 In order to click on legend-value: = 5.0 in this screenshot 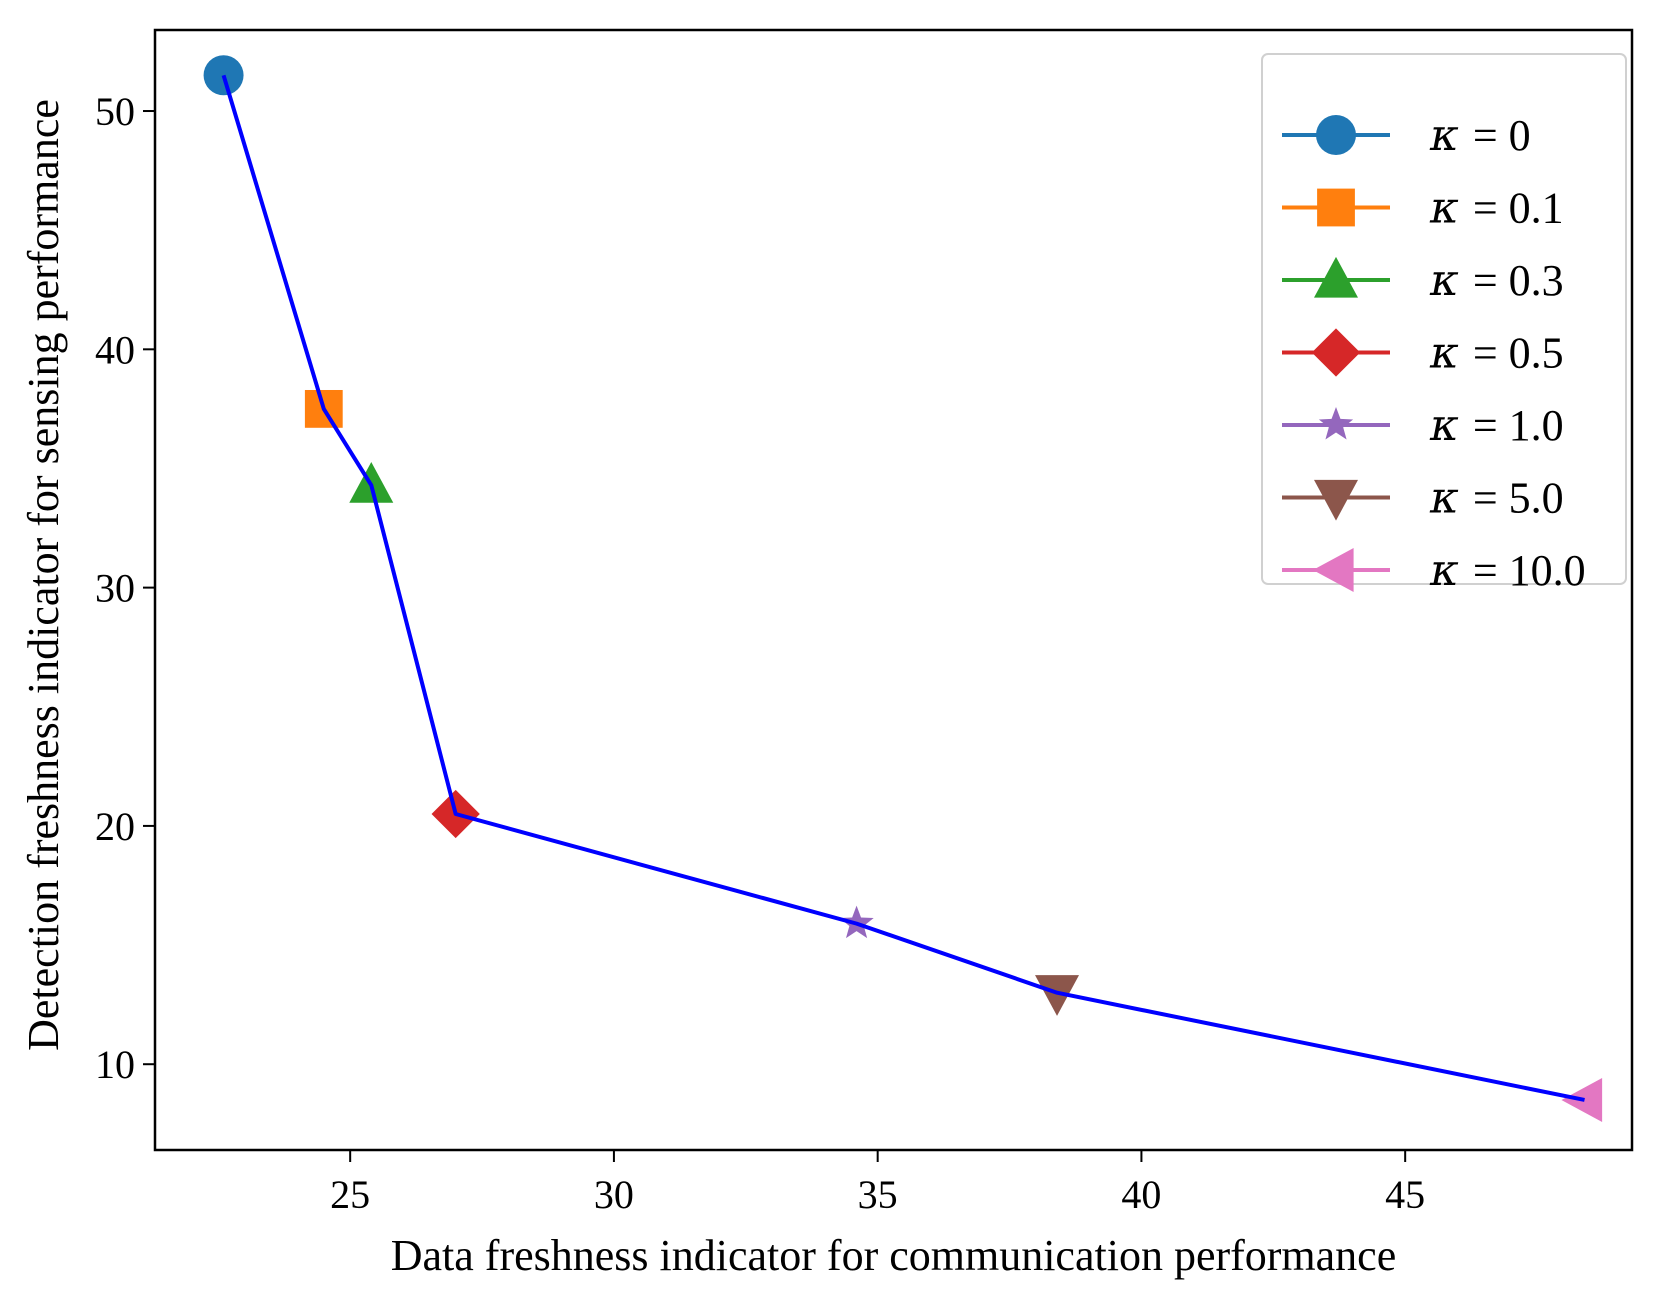, I will do `click(1518, 498)`.